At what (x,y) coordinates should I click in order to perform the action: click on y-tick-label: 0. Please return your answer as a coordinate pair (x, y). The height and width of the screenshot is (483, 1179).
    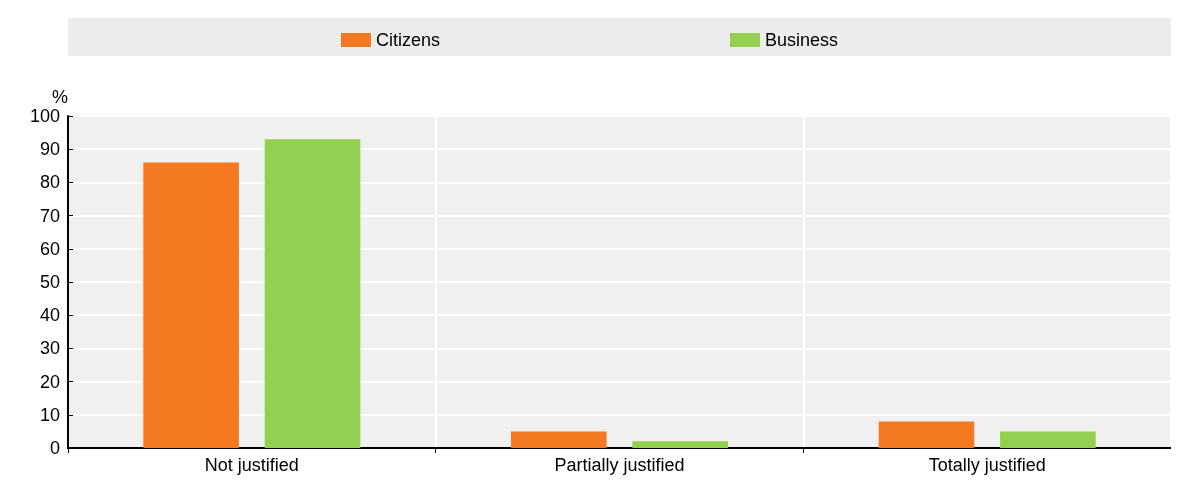
    Looking at the image, I should click on (54, 448).